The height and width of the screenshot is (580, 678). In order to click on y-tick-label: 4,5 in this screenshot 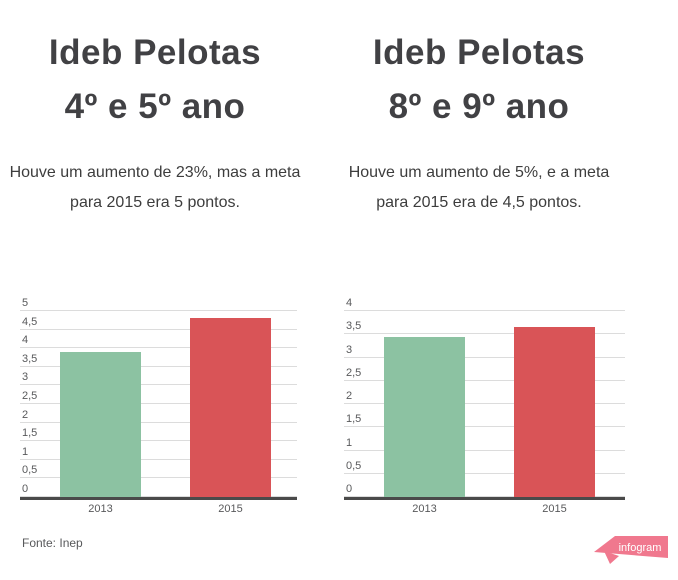, I will do `click(30, 321)`.